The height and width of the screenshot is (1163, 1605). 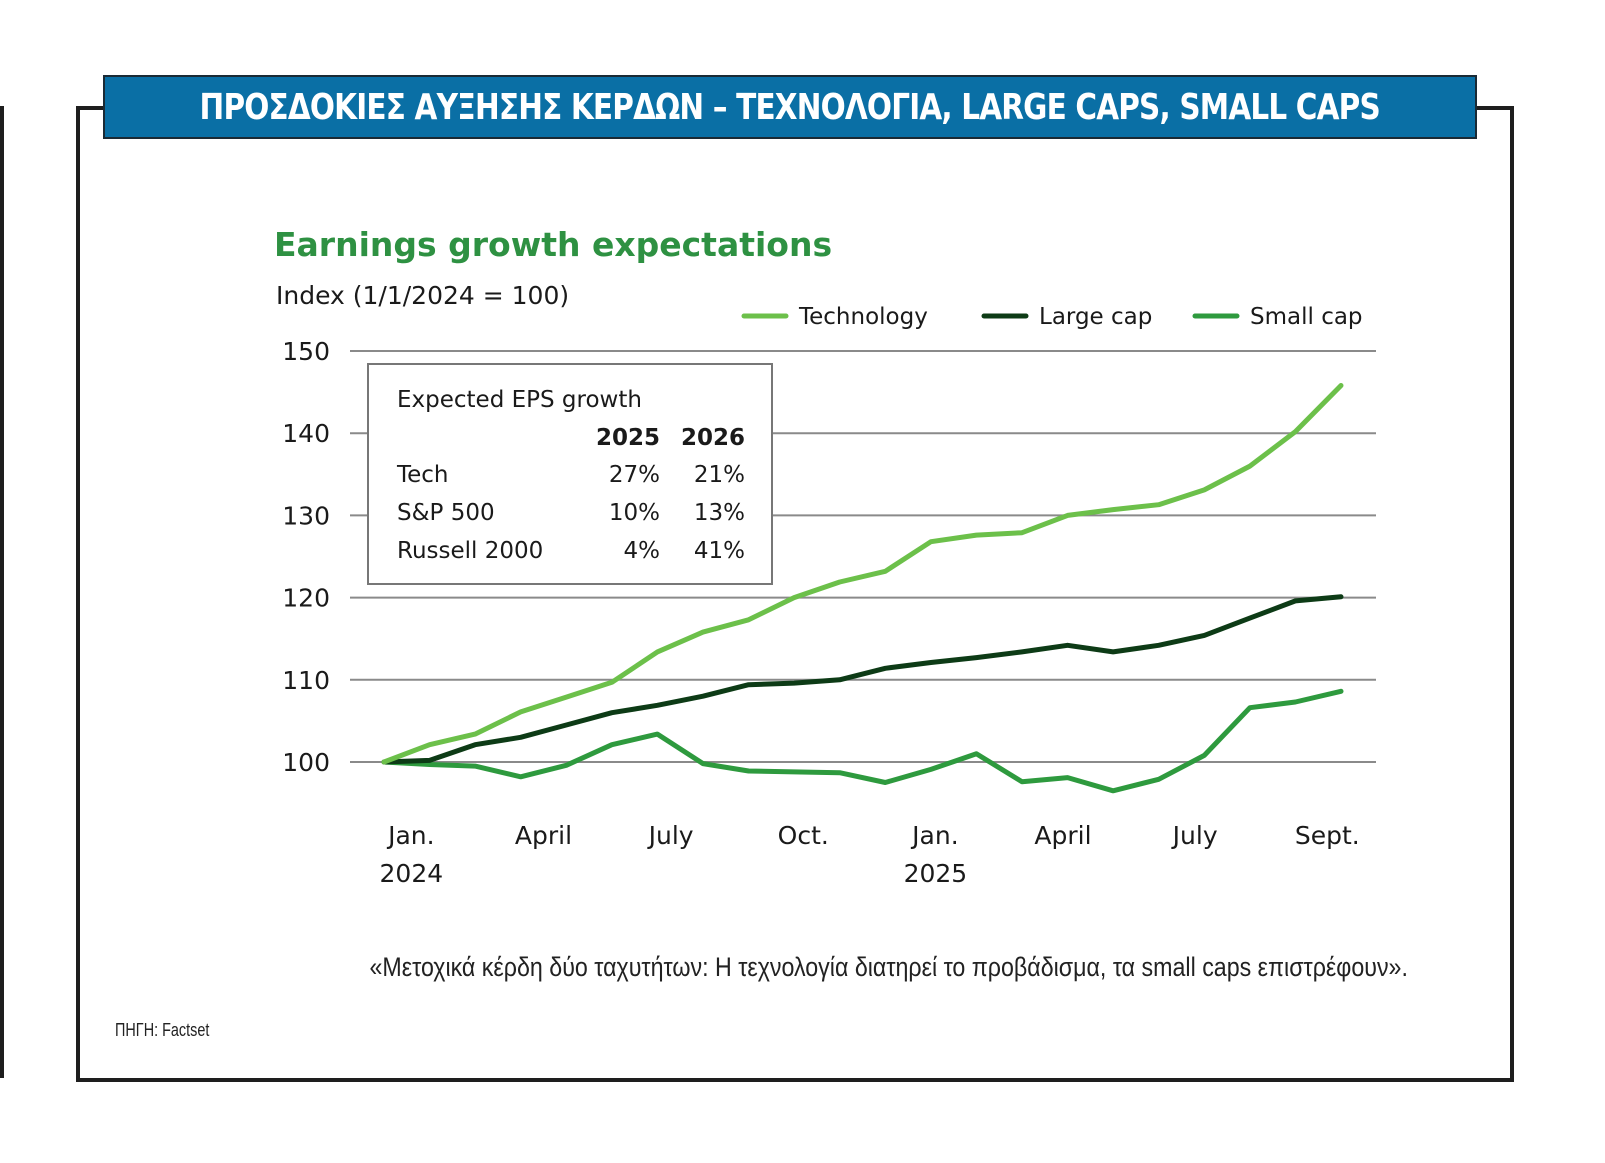 What do you see at coordinates (713, 438) in the screenshot?
I see `eps-table-header: 2026` at bounding box center [713, 438].